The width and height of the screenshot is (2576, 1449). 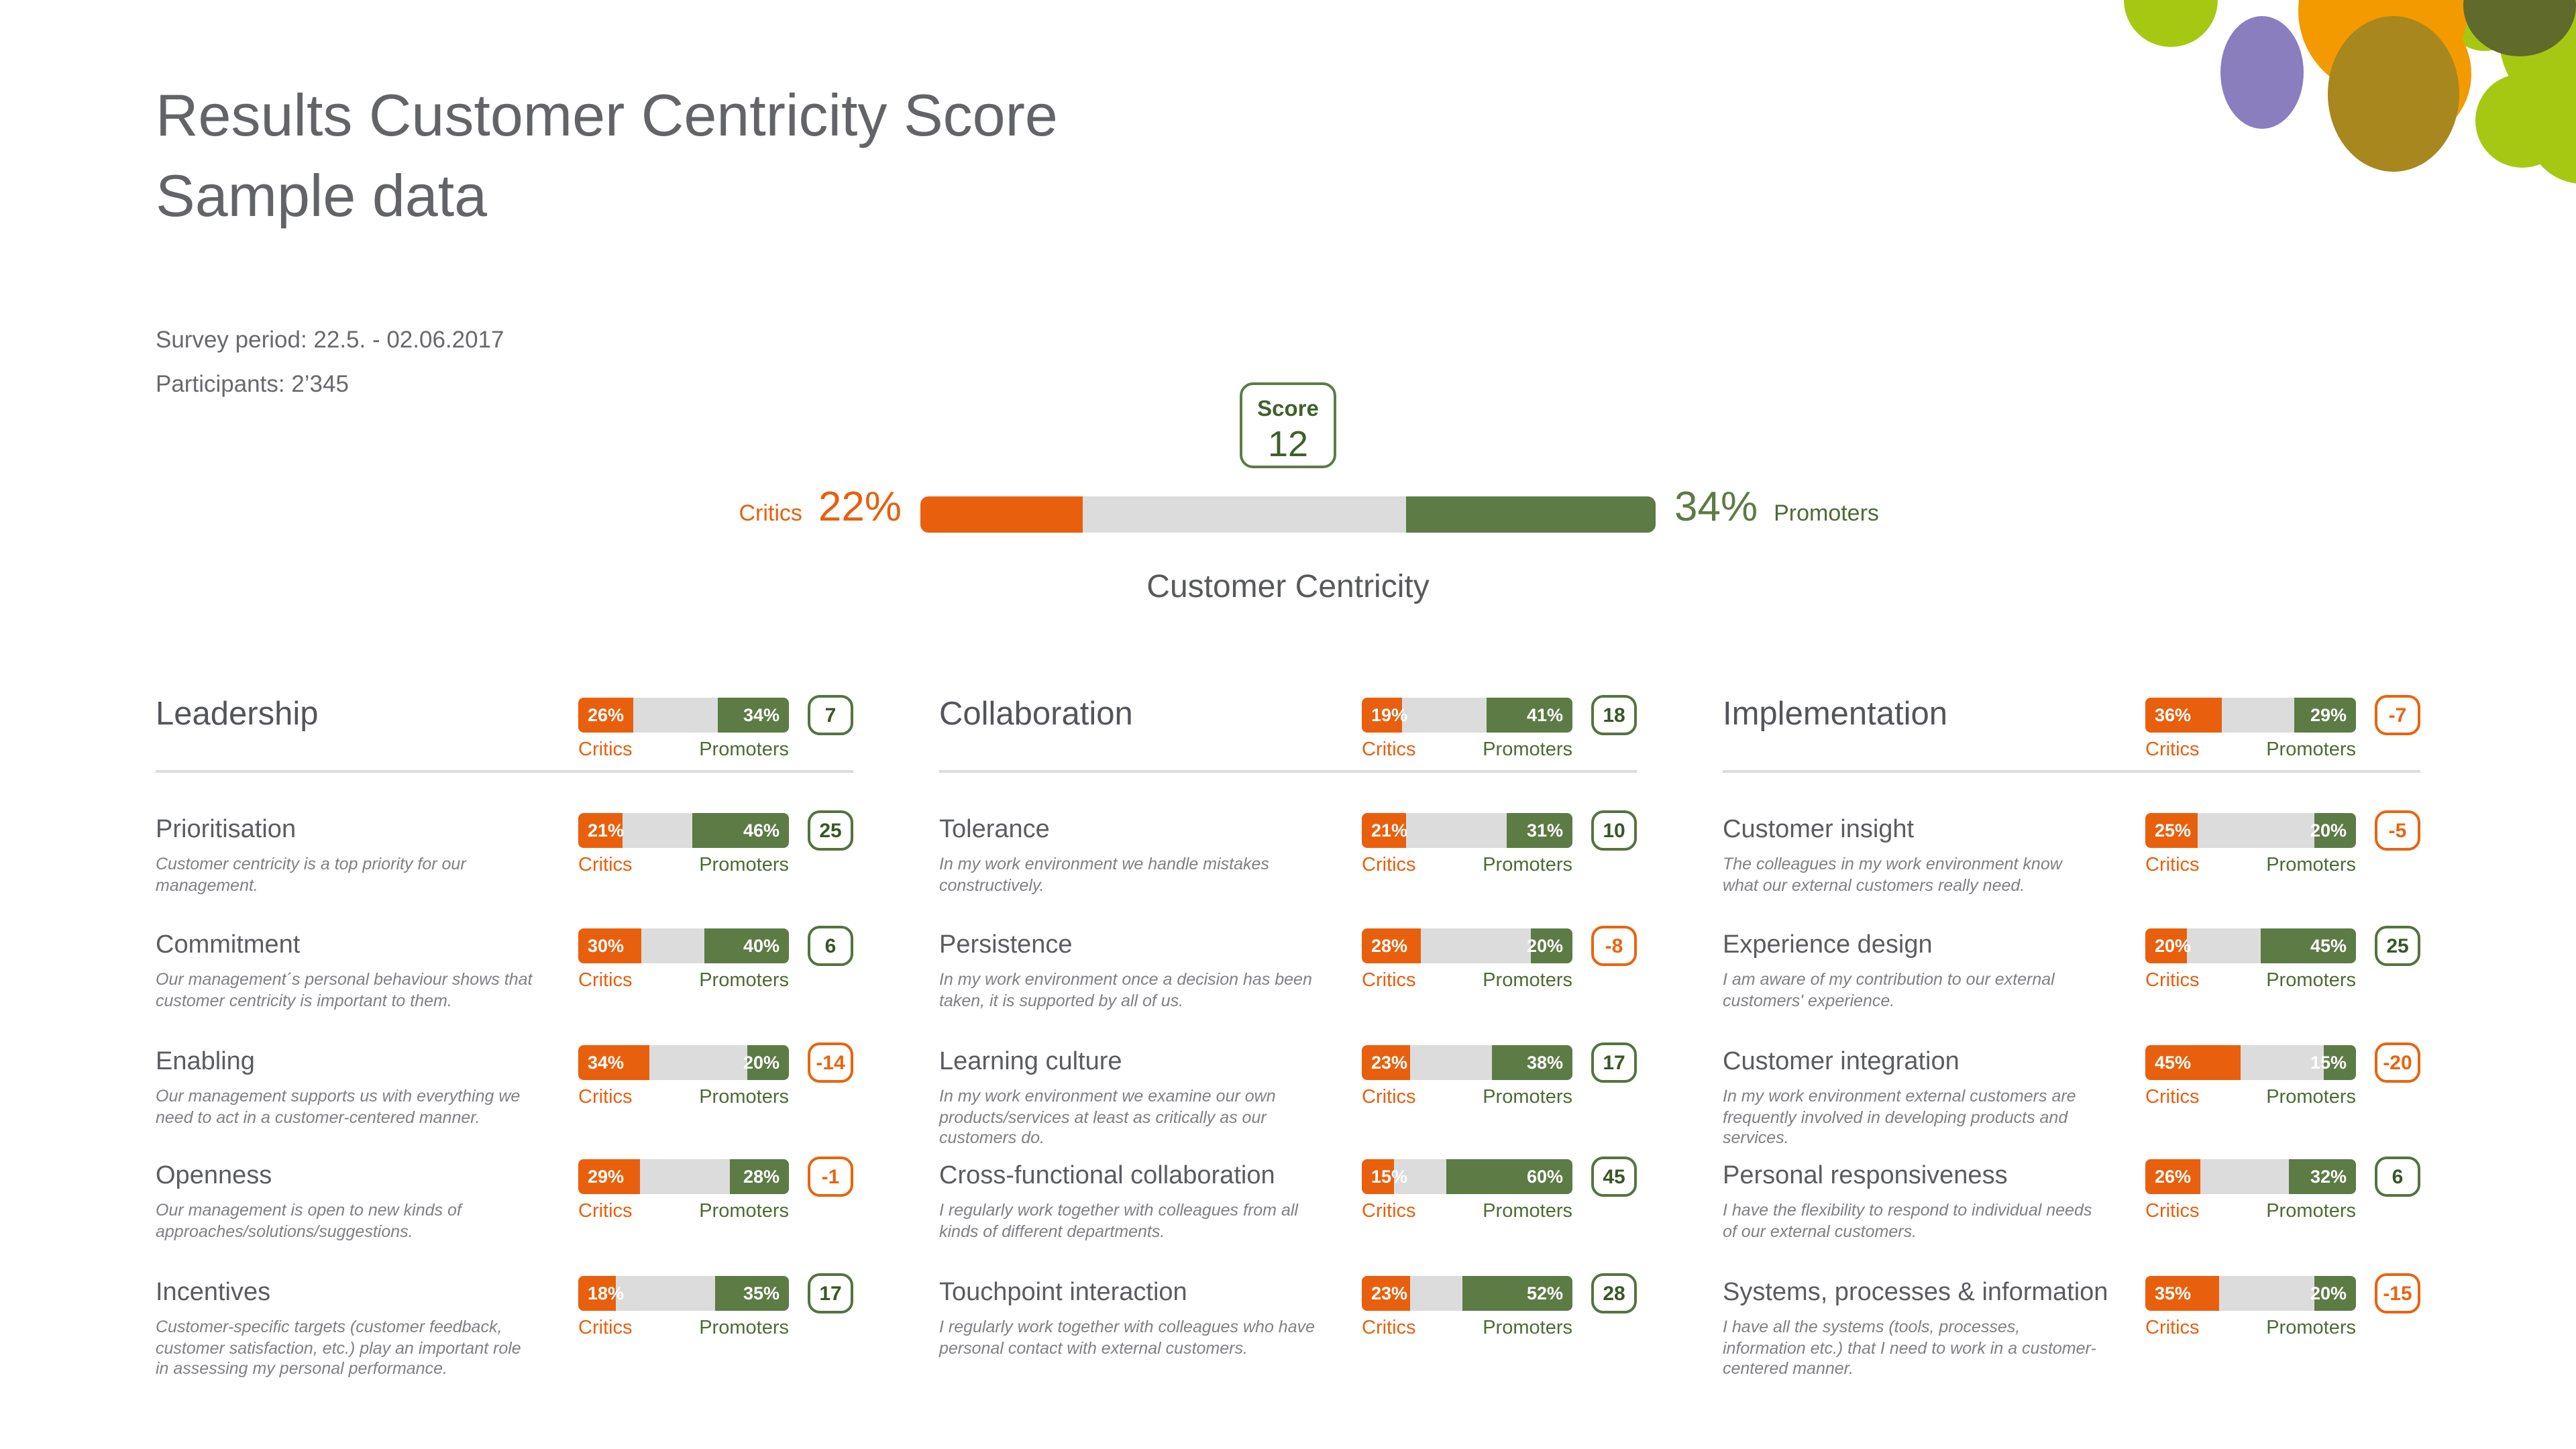 What do you see at coordinates (606, 1177) in the screenshot?
I see `critics-pct-label: 29%` at bounding box center [606, 1177].